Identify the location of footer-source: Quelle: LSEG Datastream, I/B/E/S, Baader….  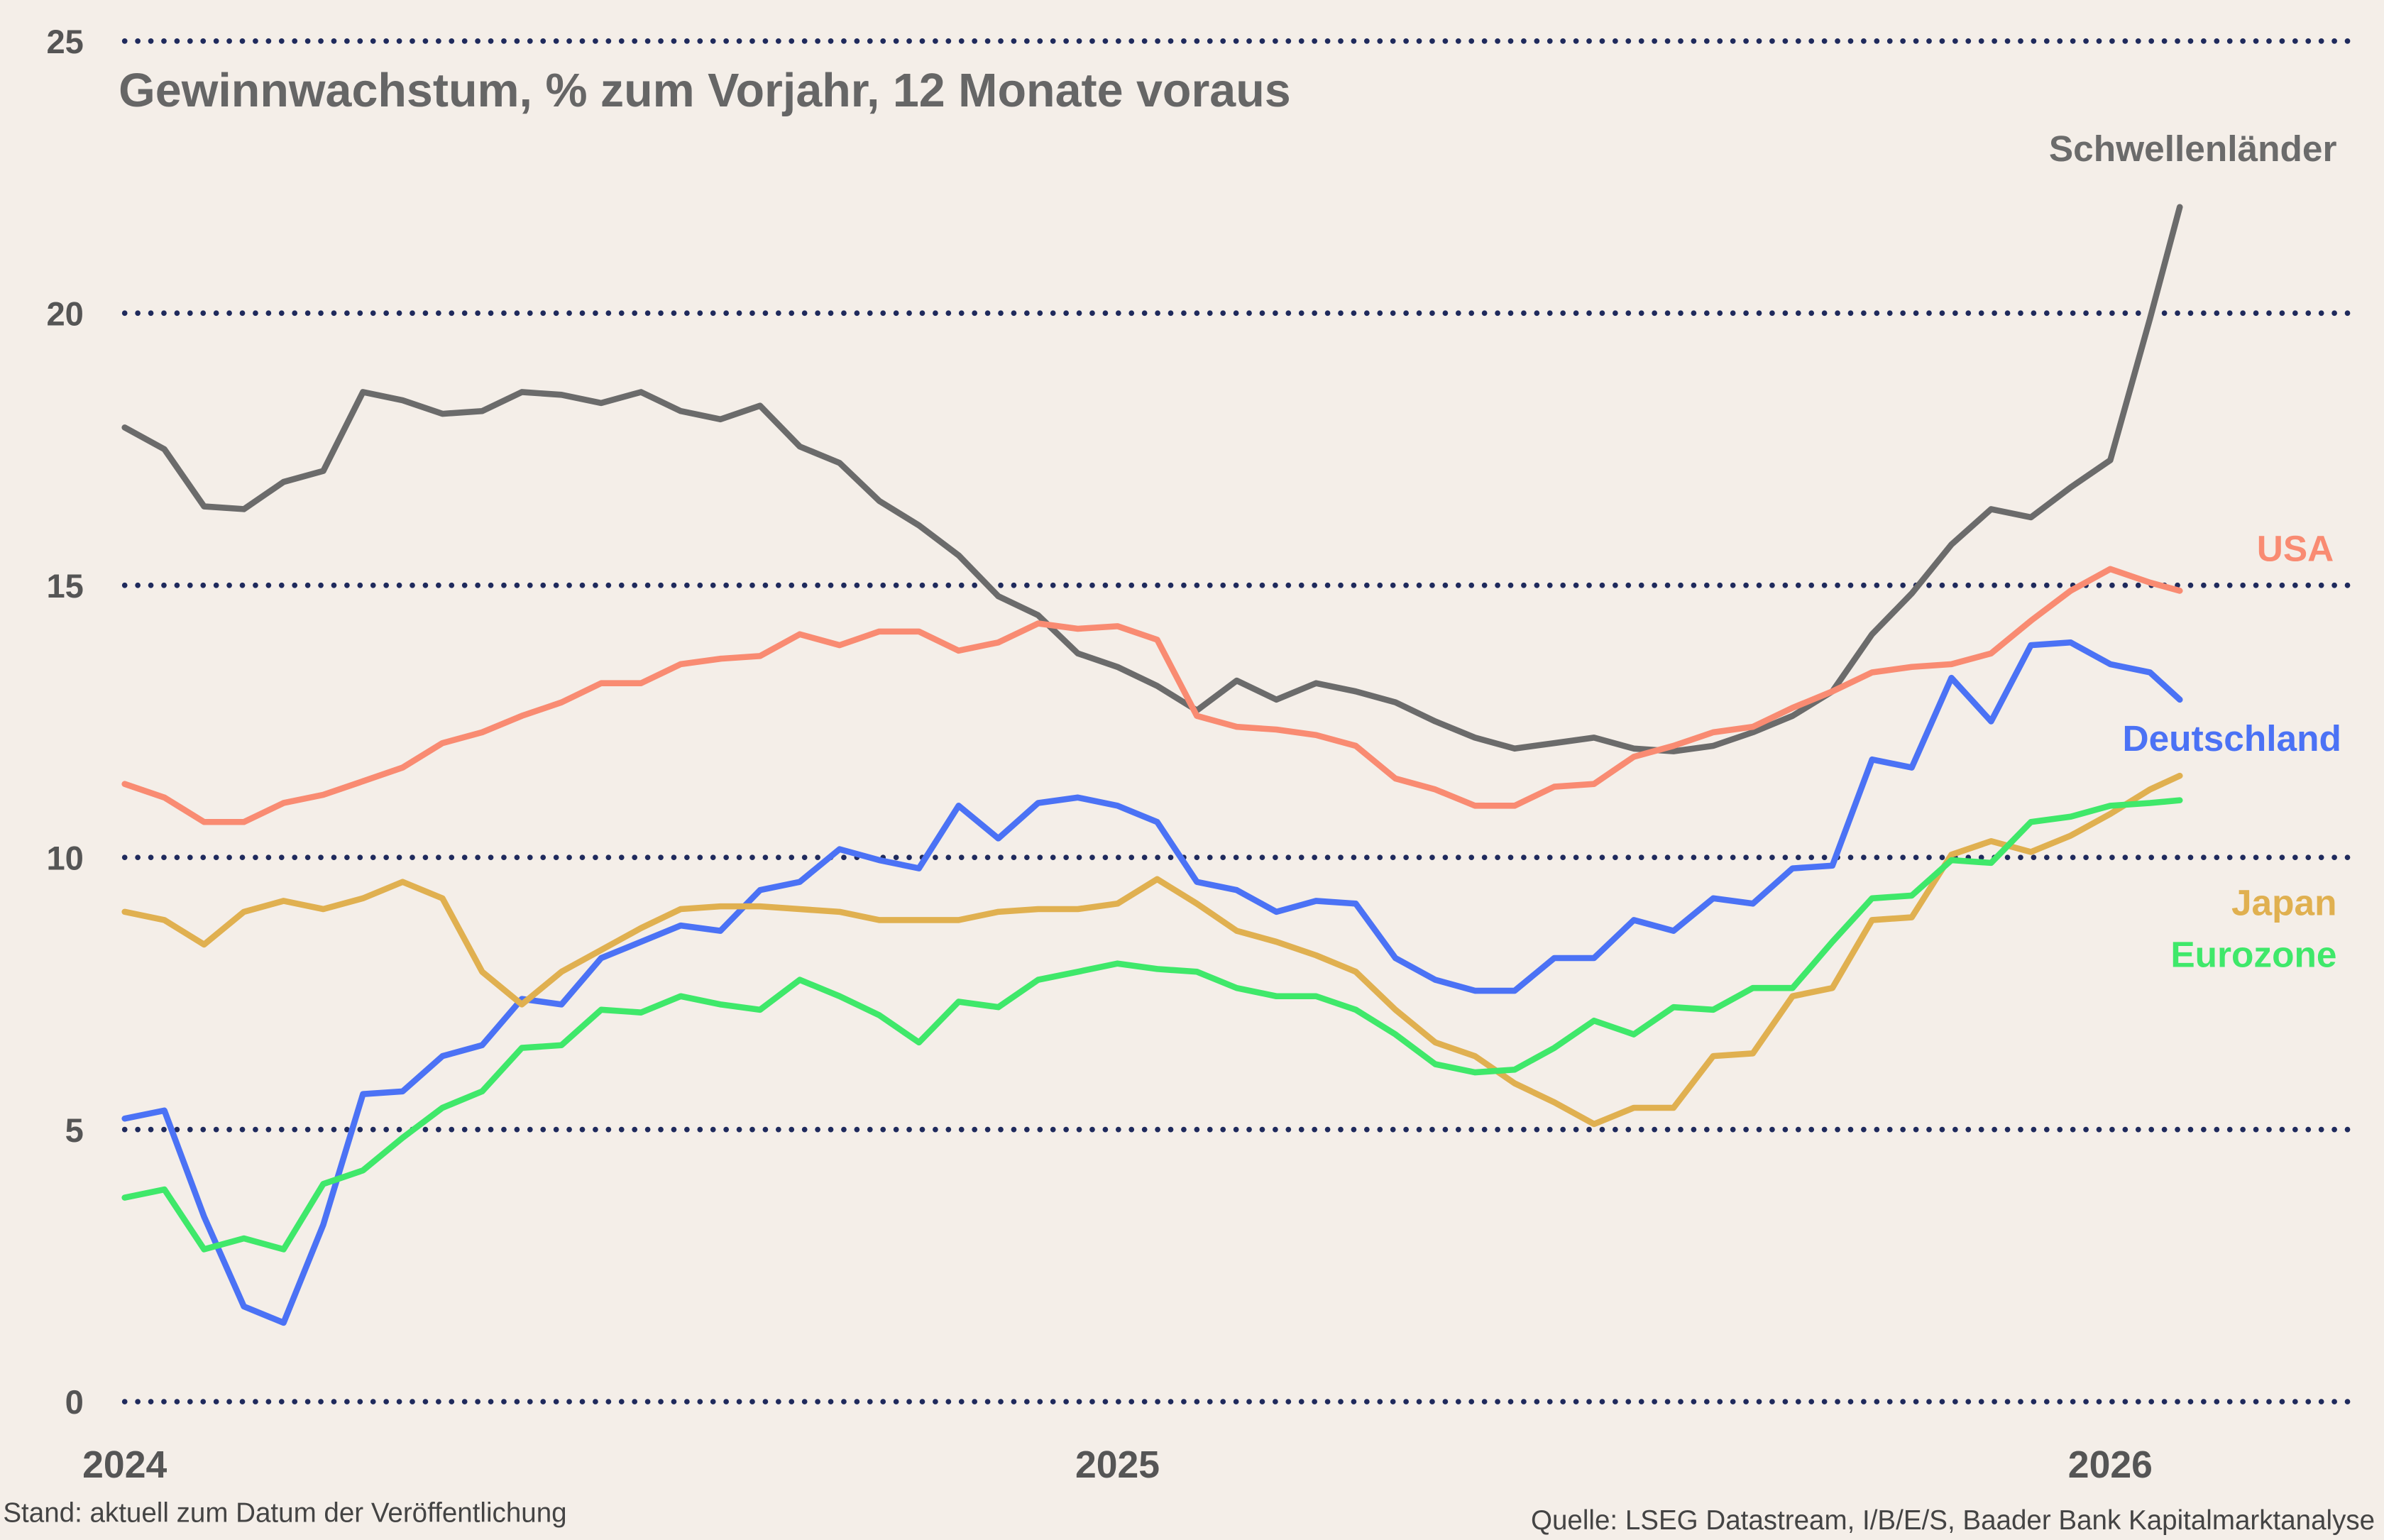
(1953, 1521).